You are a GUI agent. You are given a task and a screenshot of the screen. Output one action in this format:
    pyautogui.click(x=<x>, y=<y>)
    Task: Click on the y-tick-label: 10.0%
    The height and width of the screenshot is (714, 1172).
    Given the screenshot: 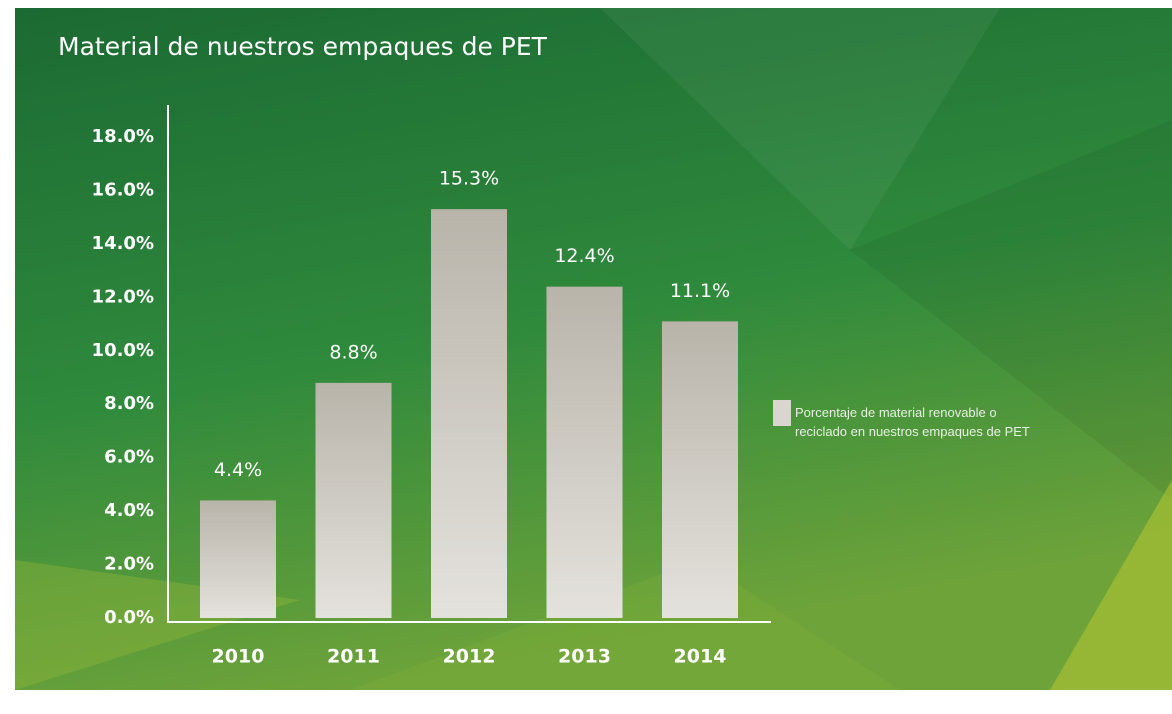 What is the action you would take?
    pyautogui.click(x=123, y=350)
    